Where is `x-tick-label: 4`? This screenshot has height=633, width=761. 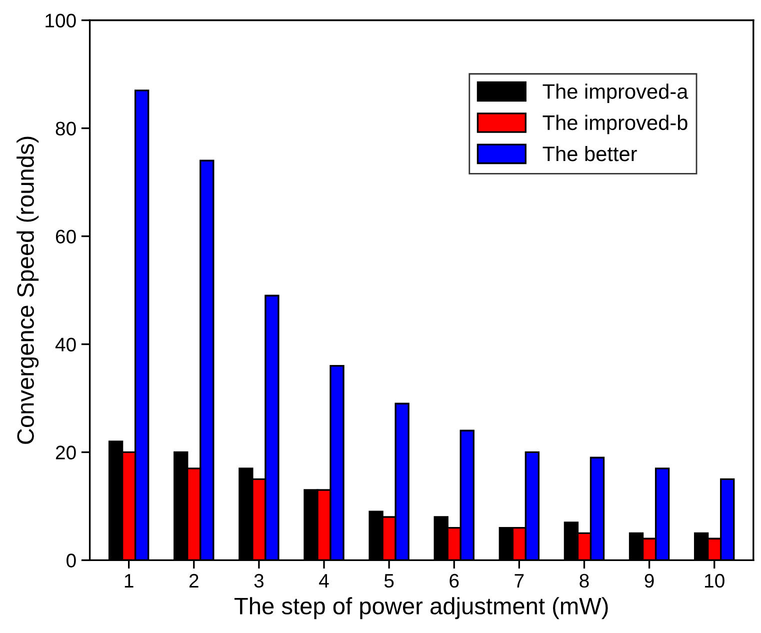 x-tick-label: 4 is located at coordinates (324, 581).